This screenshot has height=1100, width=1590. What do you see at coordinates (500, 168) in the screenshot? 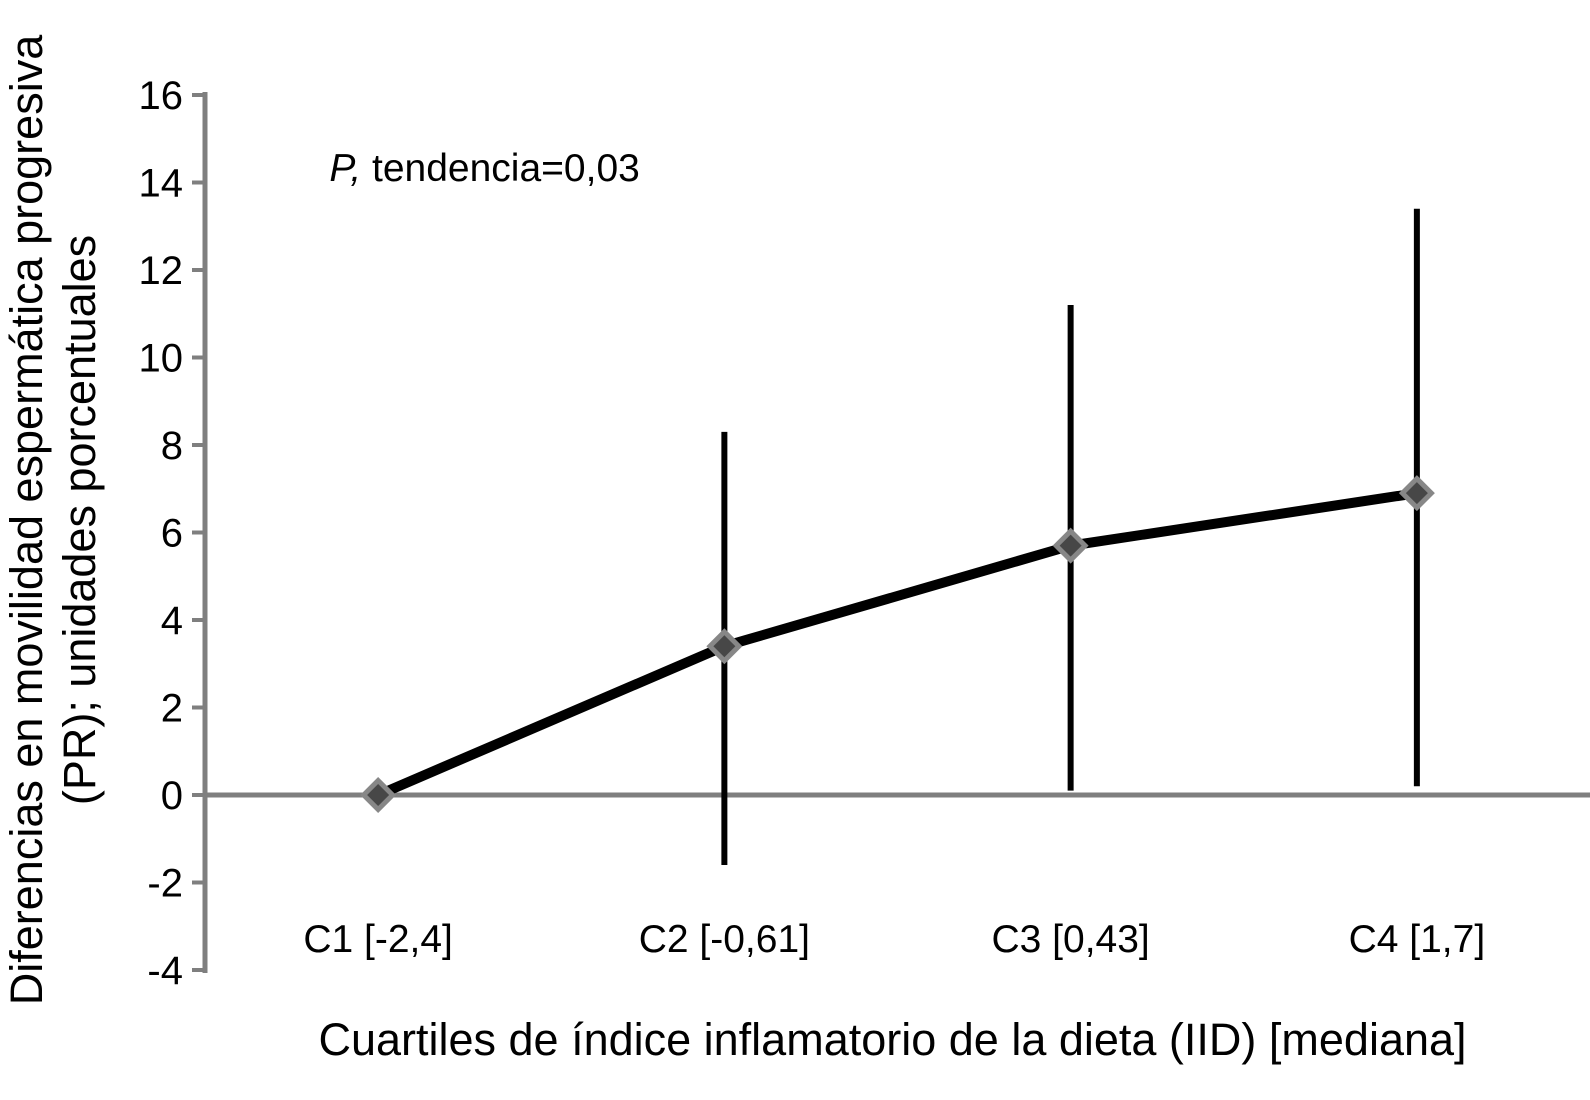
I see `p-trend-annotation-text: tendencia=0,03` at bounding box center [500, 168].